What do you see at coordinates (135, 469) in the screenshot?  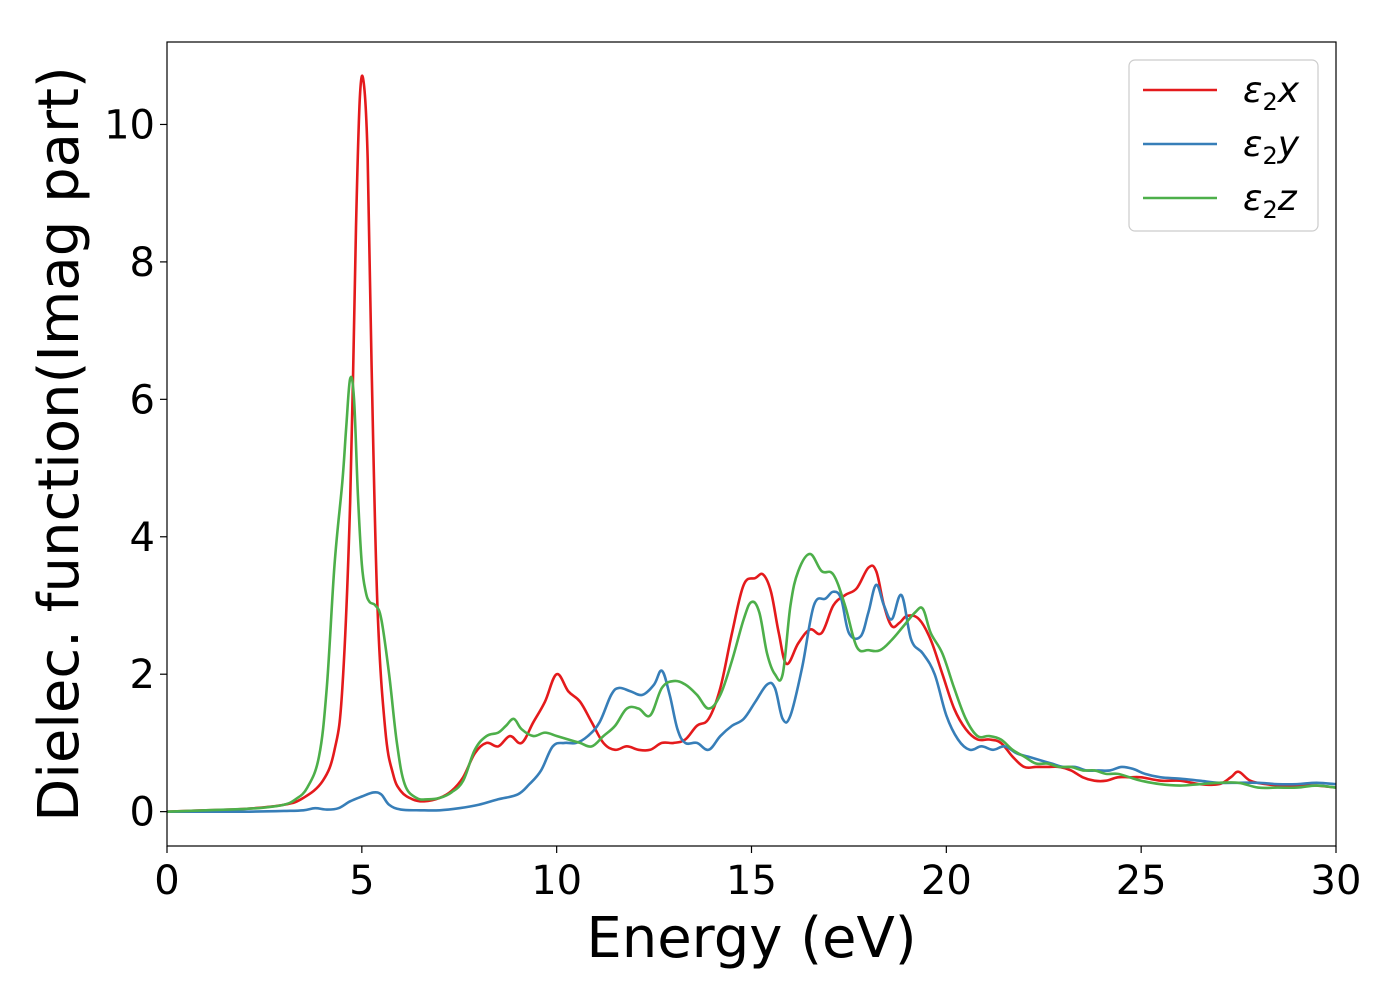 I see `y-axis-ticks: 0 2 4 6 8 10` at bounding box center [135, 469].